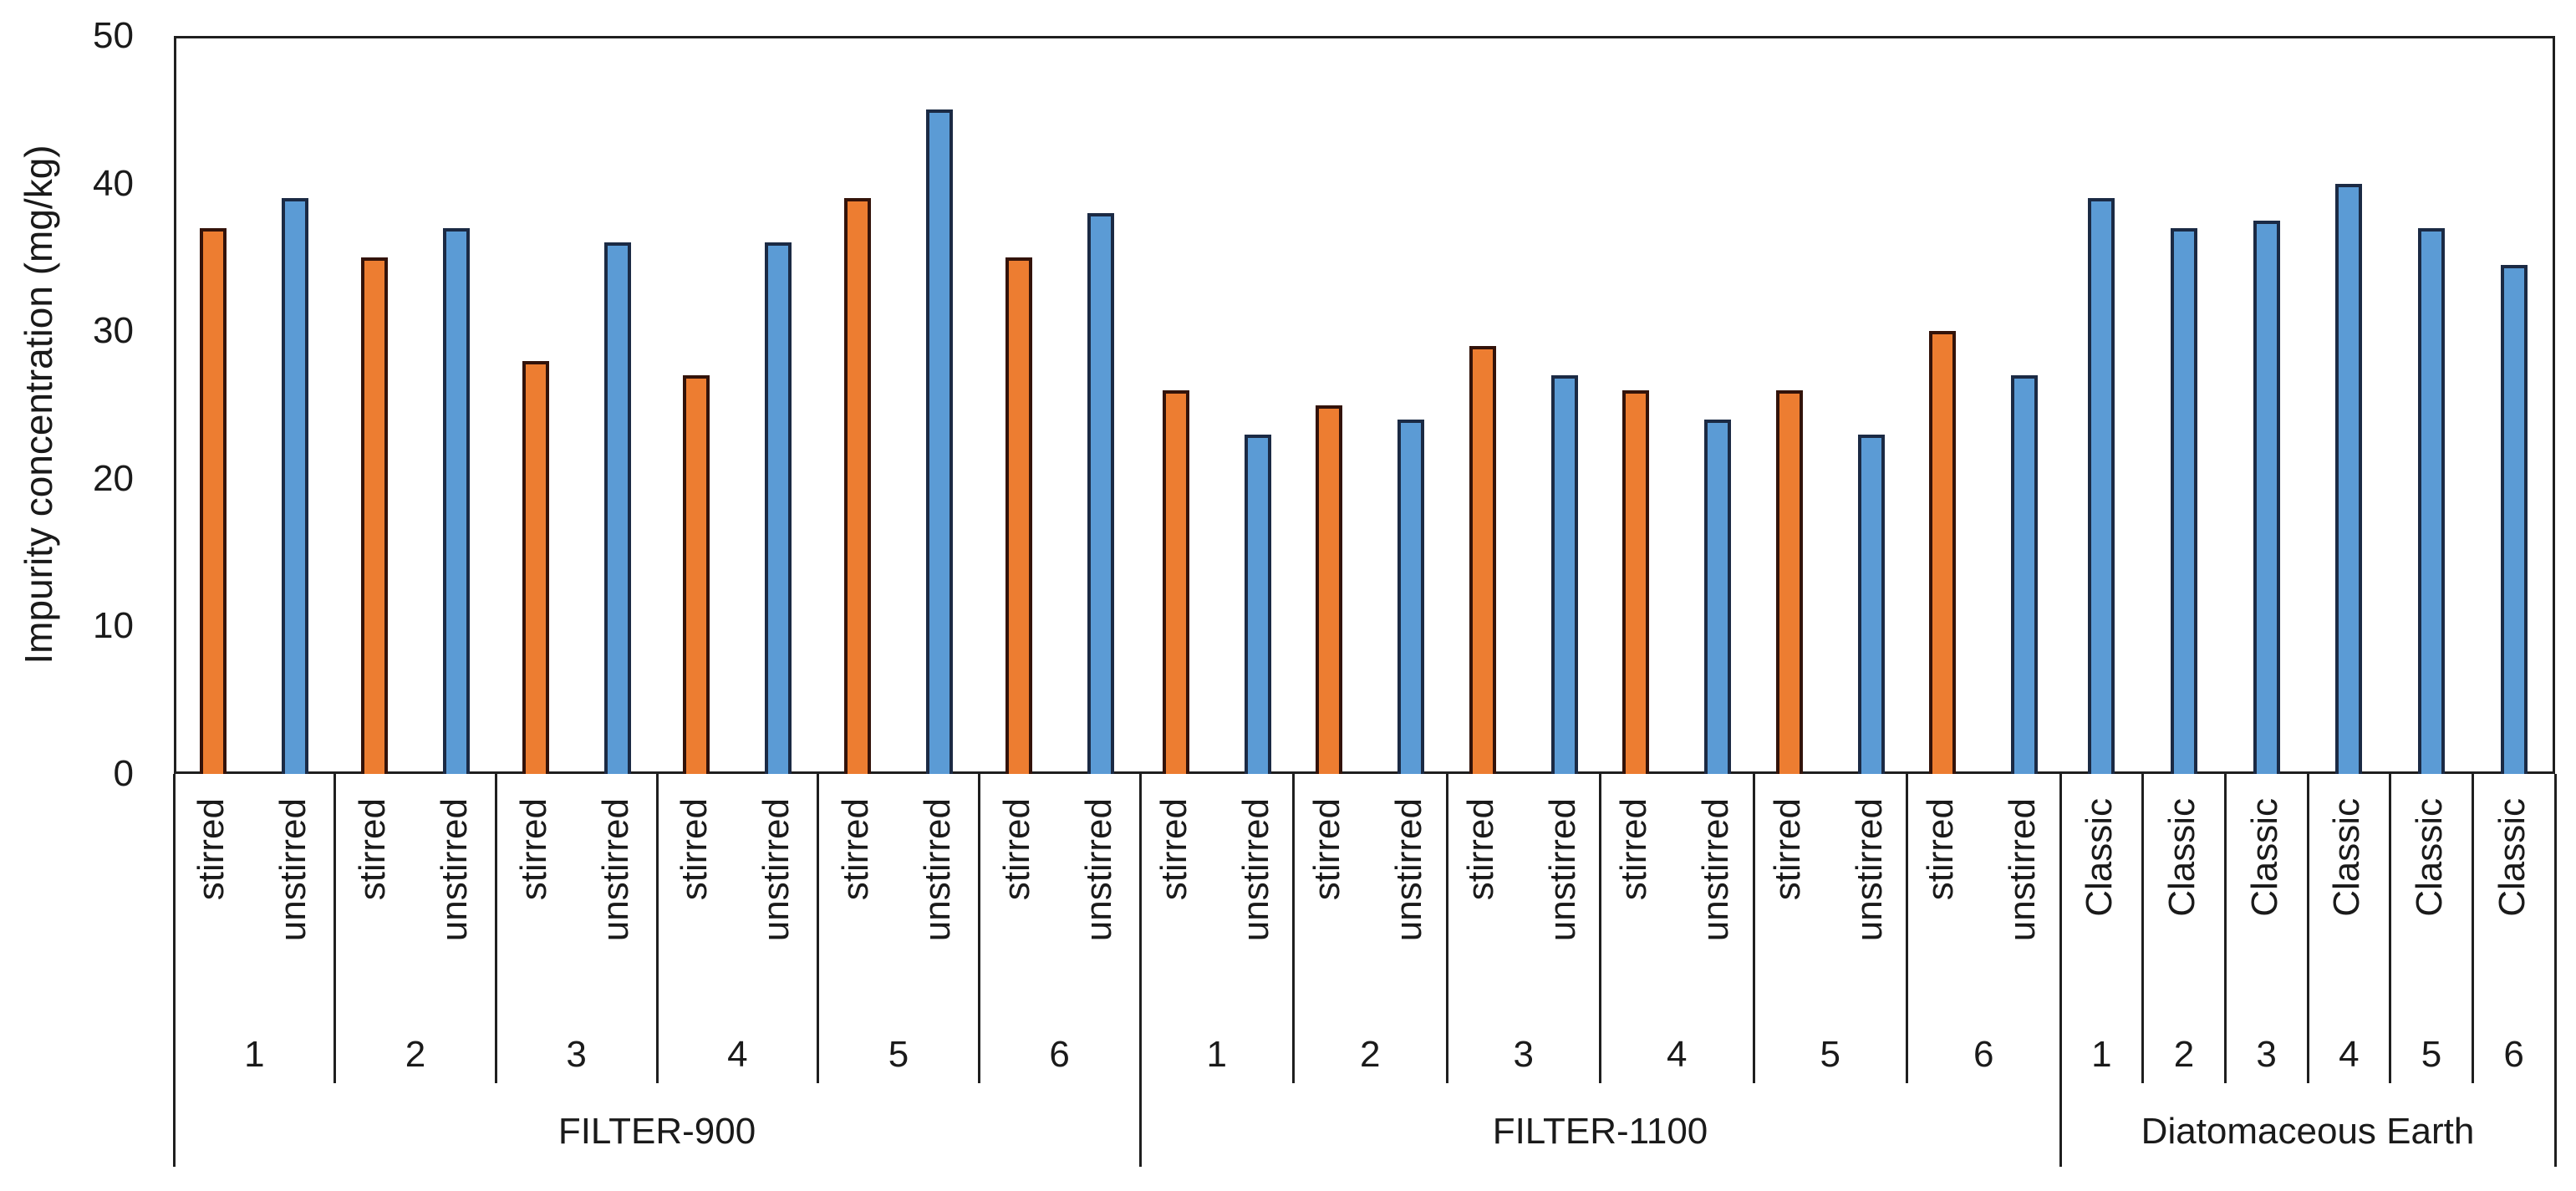  I want to click on subgroup-number-filter-1100-1: 1, so click(1216, 1054).